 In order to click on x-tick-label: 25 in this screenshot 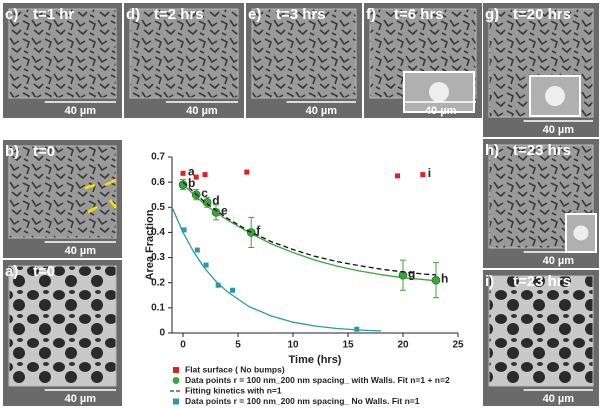, I will do `click(458, 345)`.